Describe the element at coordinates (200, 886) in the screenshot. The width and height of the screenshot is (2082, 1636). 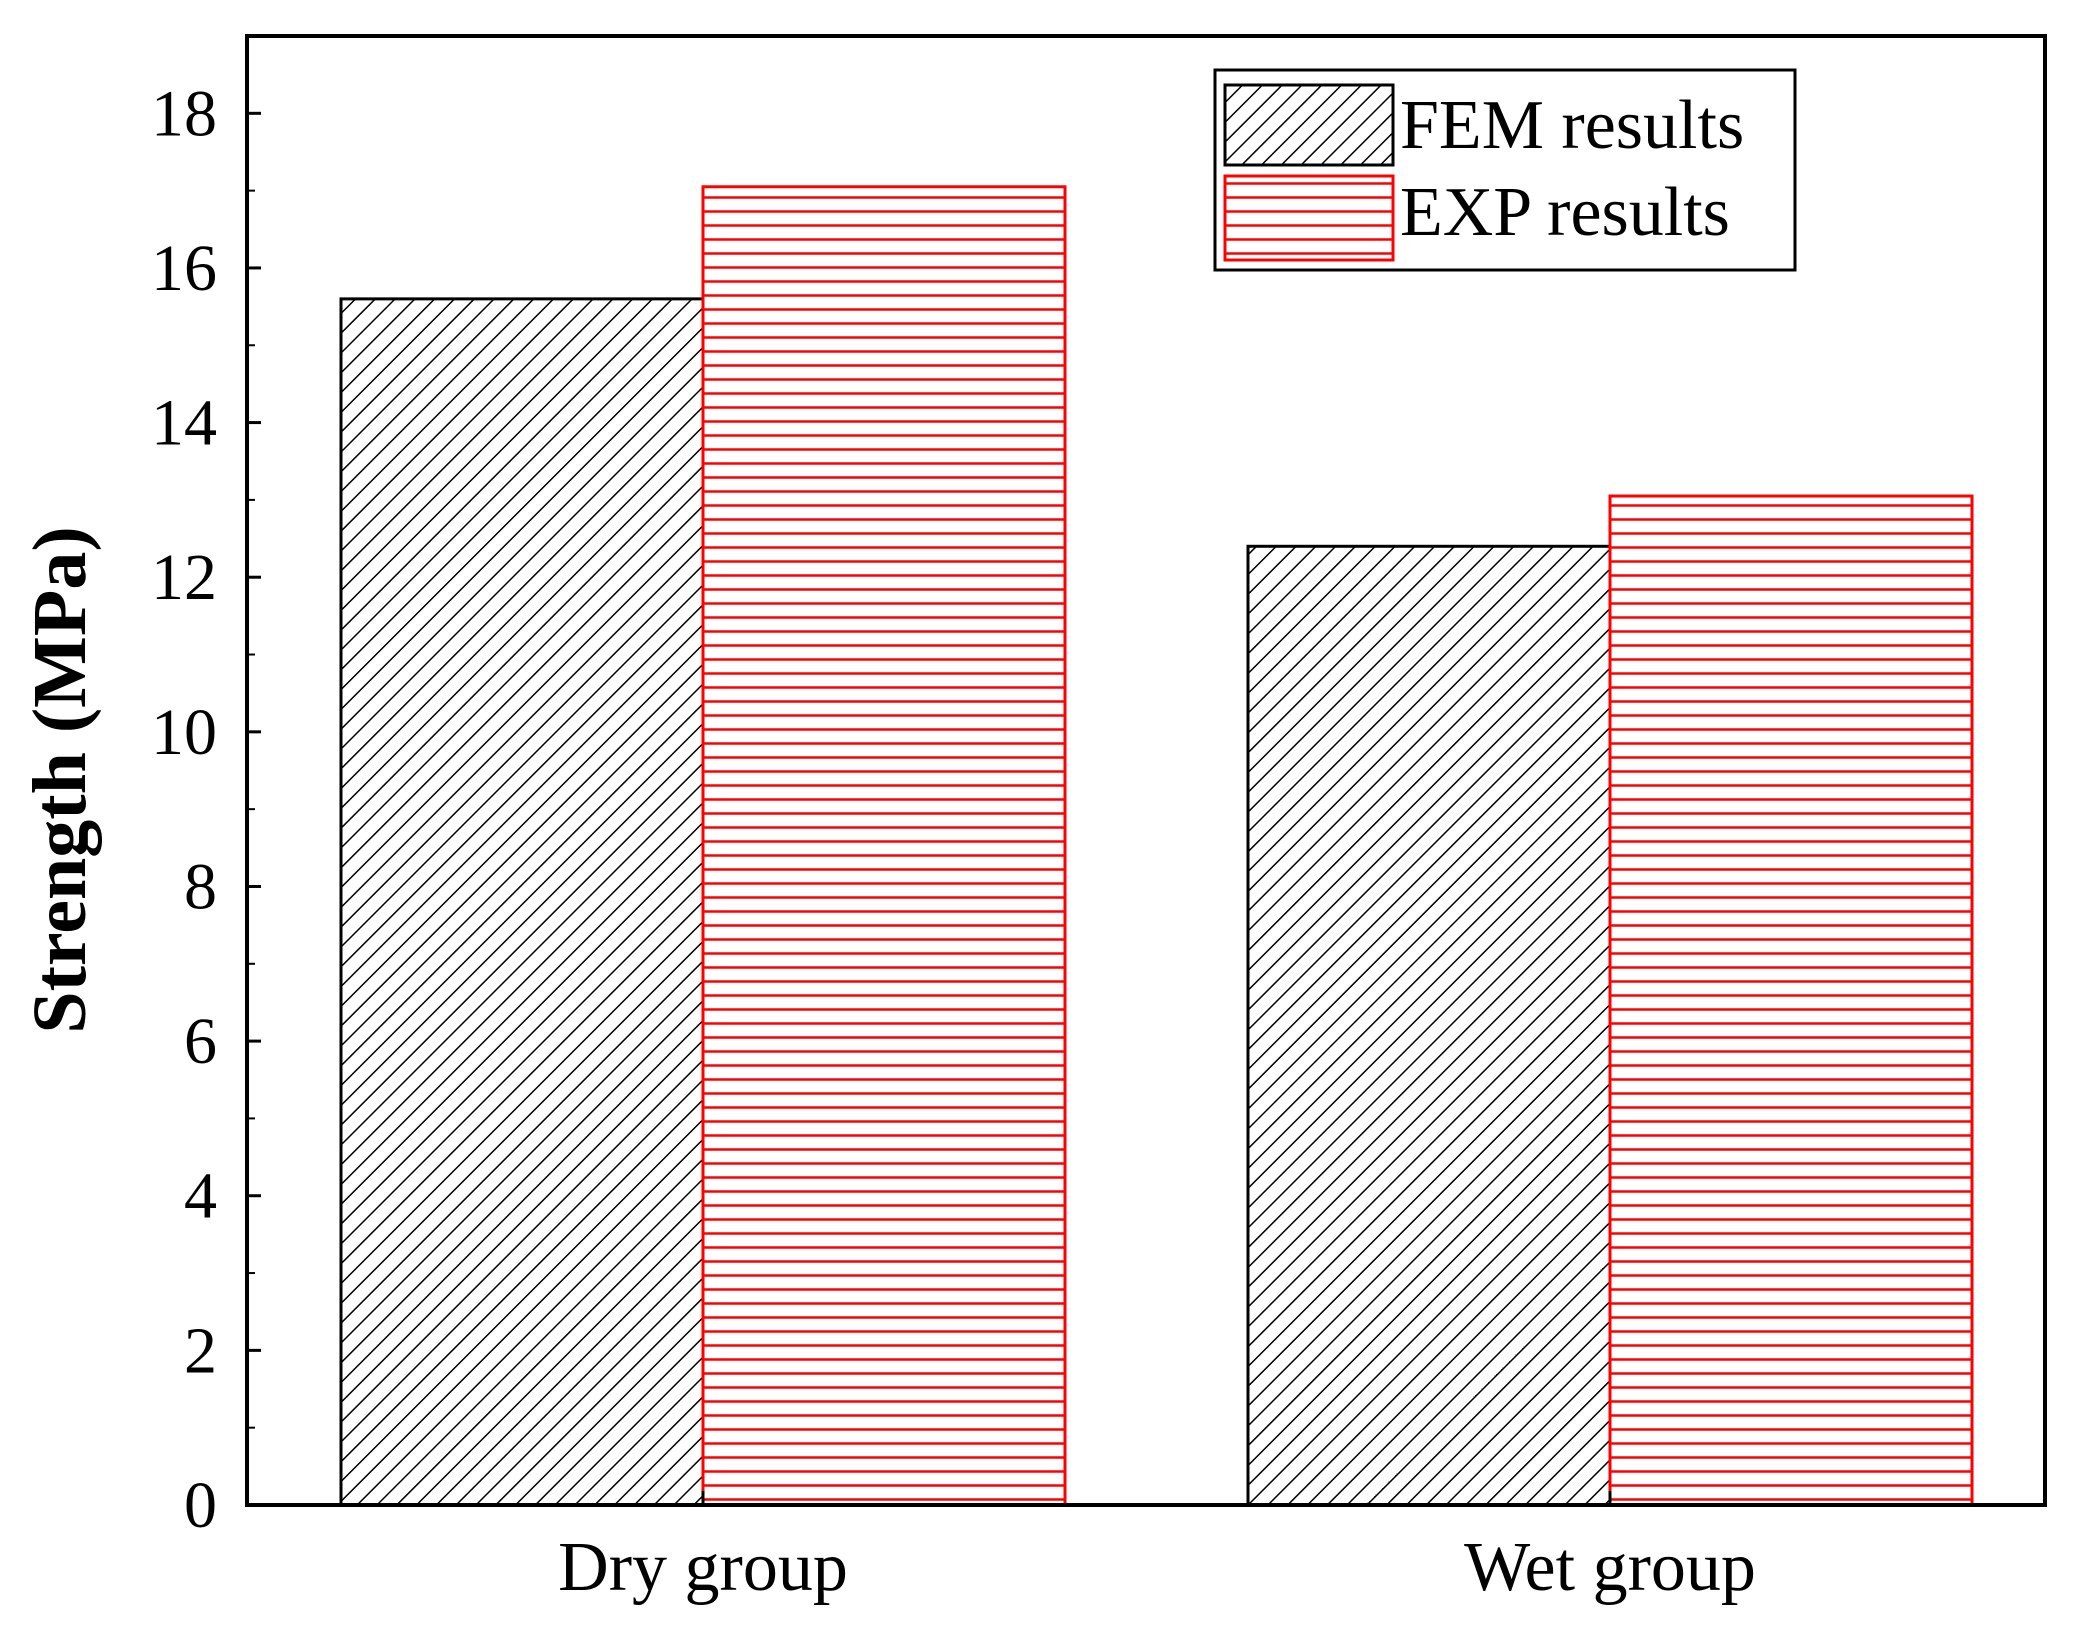
I see `y-tick-label: 8` at that location.